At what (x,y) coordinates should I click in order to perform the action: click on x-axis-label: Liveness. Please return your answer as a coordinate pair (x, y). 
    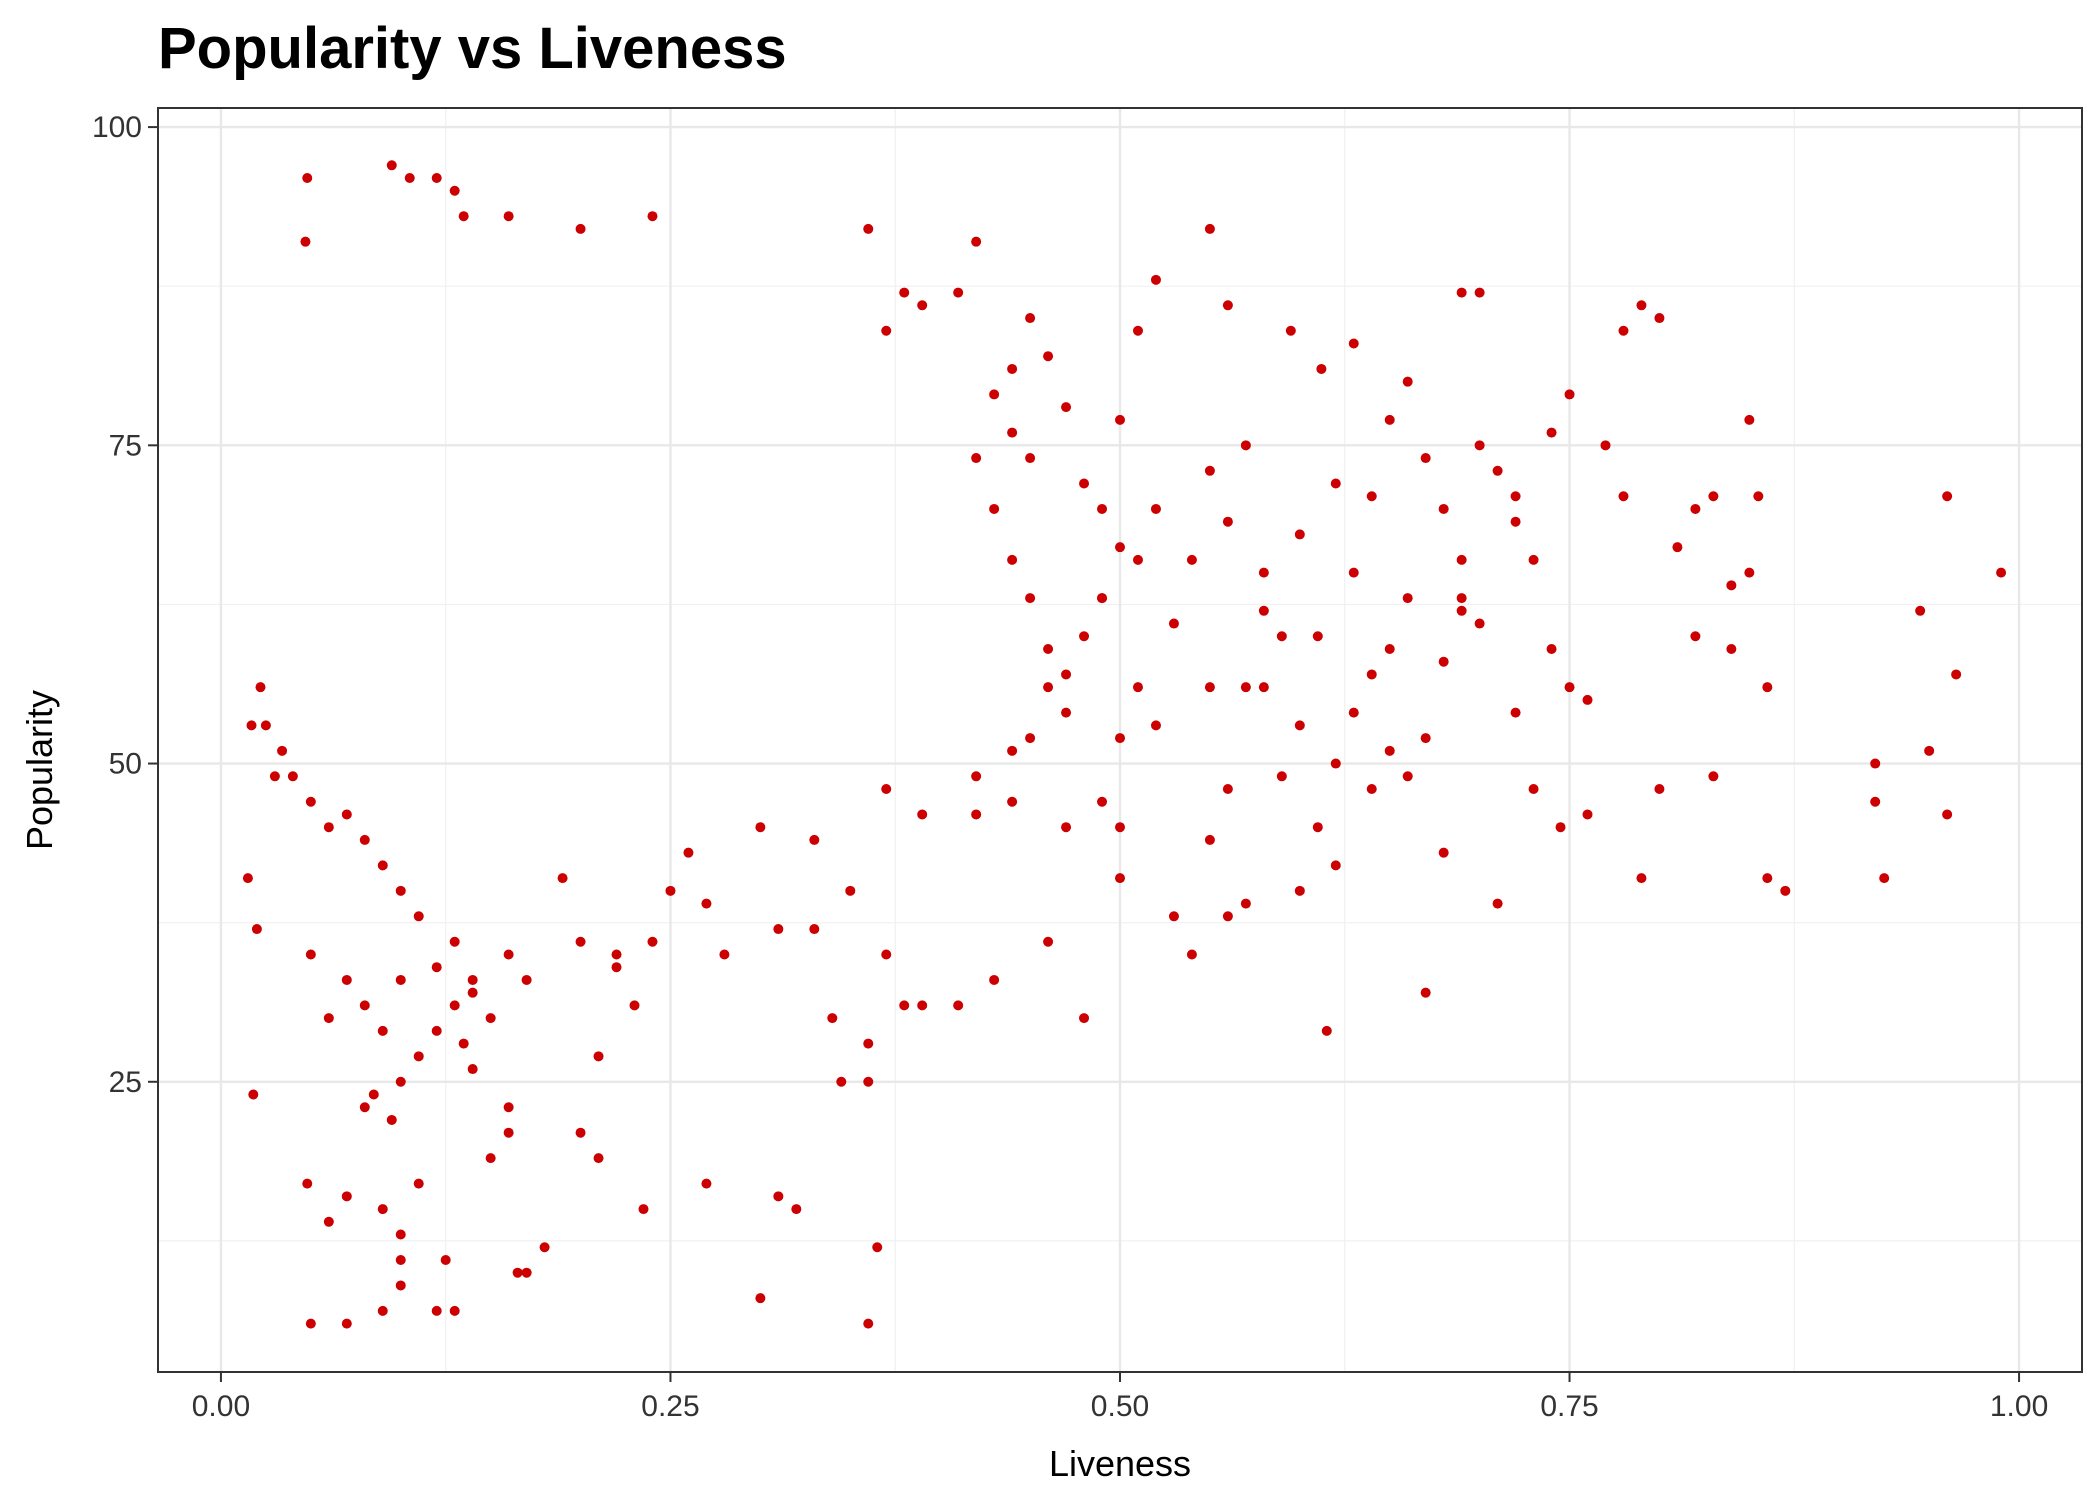
    Looking at the image, I should click on (1120, 1463).